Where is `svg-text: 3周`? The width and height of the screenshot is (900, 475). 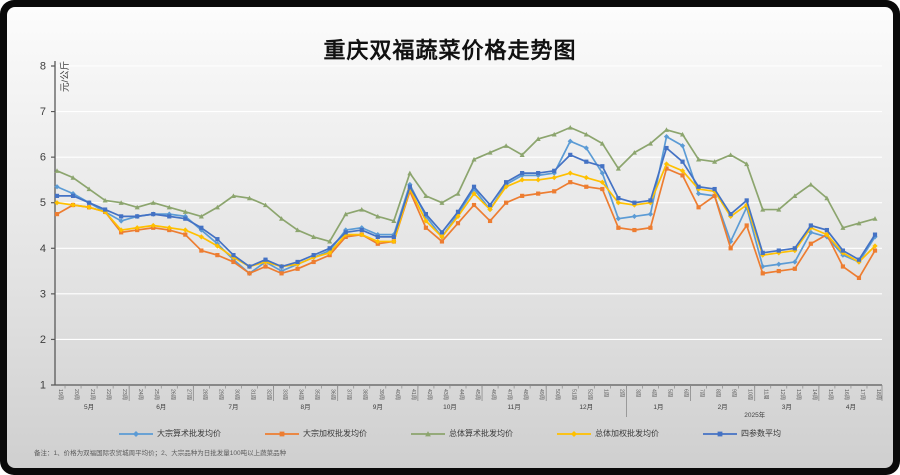 svg-text: 3周 is located at coordinates (637, 393).